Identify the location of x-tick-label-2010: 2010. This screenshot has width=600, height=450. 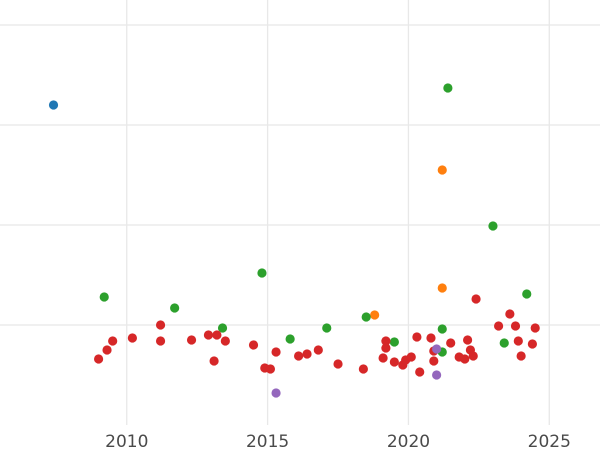
(126, 441).